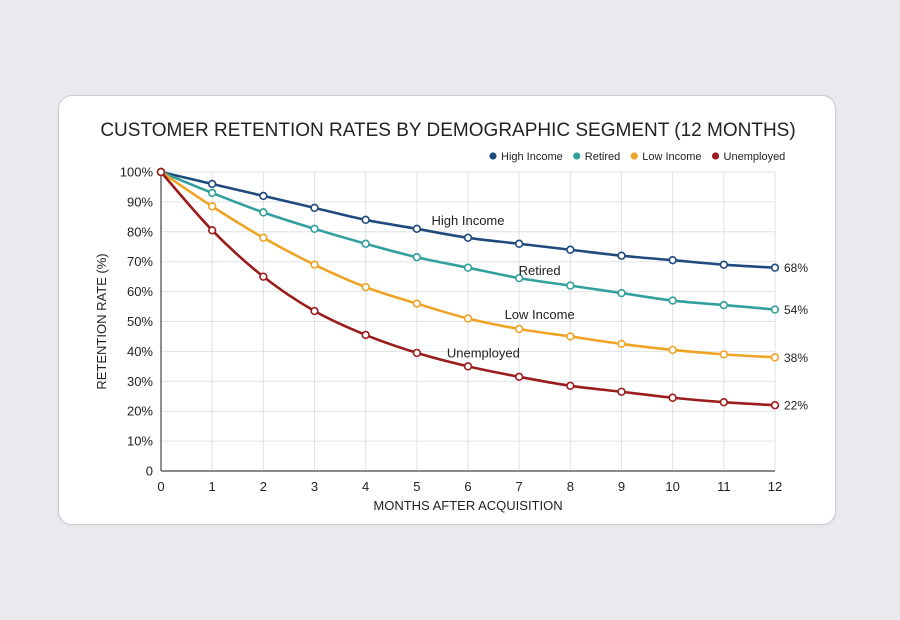 This screenshot has width=900, height=620. What do you see at coordinates (101, 321) in the screenshot?
I see `y-axis-title: RETENTION RATE (%)` at bounding box center [101, 321].